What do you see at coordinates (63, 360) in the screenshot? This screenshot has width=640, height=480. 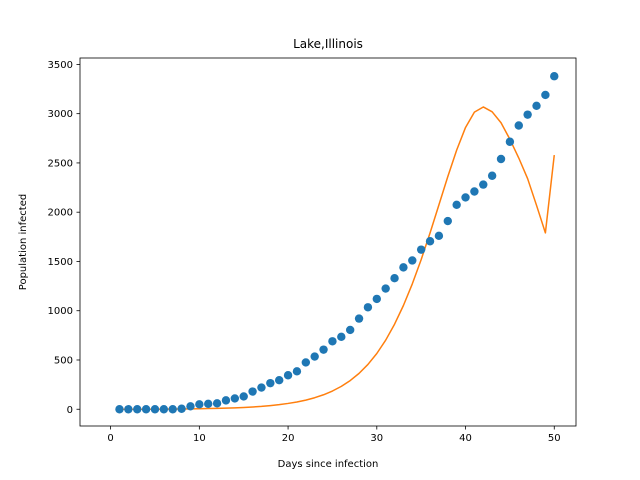 I see `y-tick-label: 500` at bounding box center [63, 360].